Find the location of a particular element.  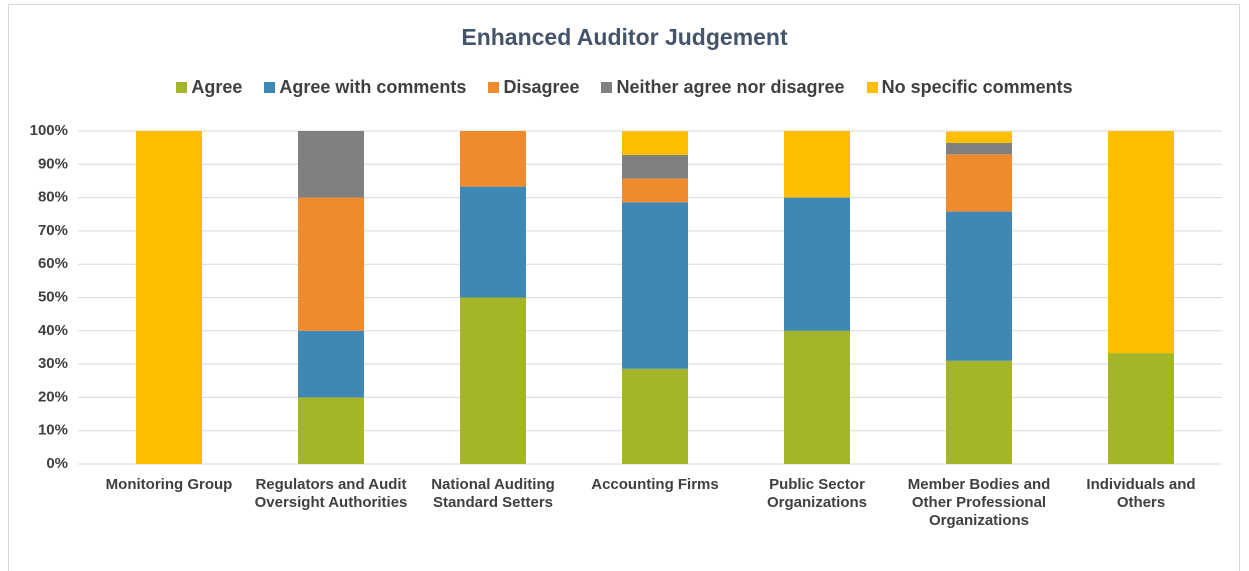

legend-label: Agree is located at coordinates (217, 87).